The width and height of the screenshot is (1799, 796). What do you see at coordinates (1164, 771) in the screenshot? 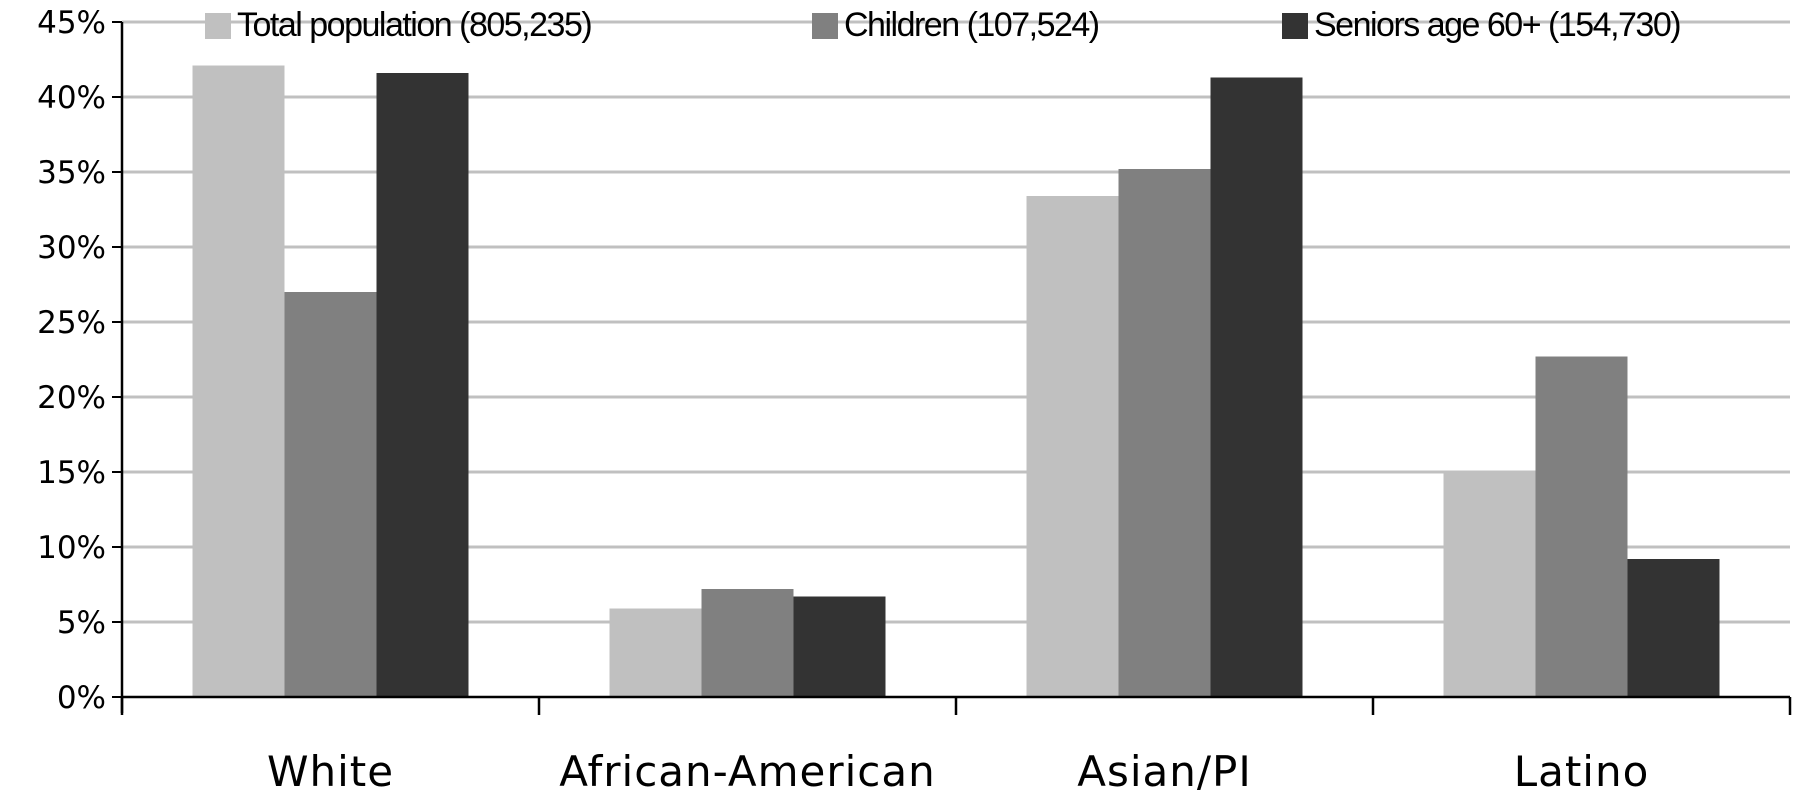
I see `x-category-label: Asian/PI` at bounding box center [1164, 771].